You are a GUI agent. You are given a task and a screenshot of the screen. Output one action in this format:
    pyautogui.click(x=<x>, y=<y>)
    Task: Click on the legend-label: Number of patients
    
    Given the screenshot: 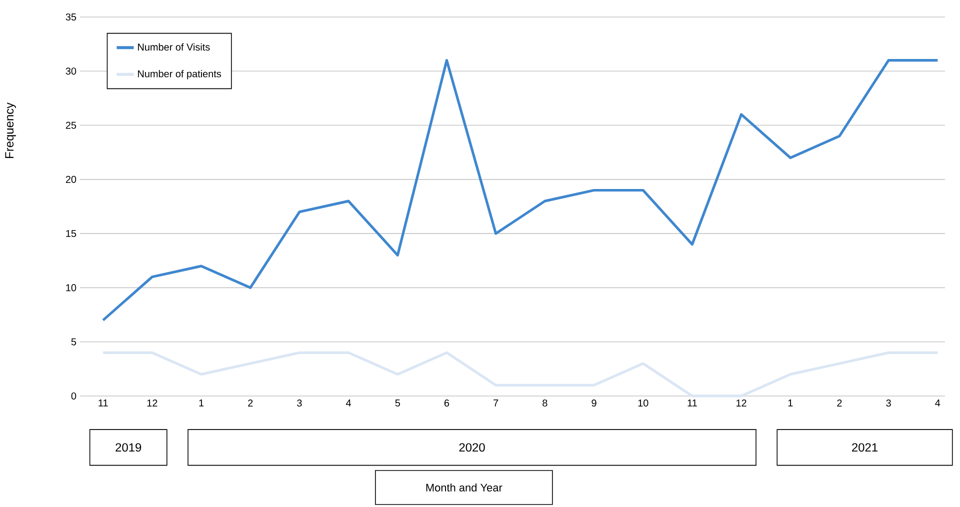 What is the action you would take?
    pyautogui.click(x=180, y=75)
    